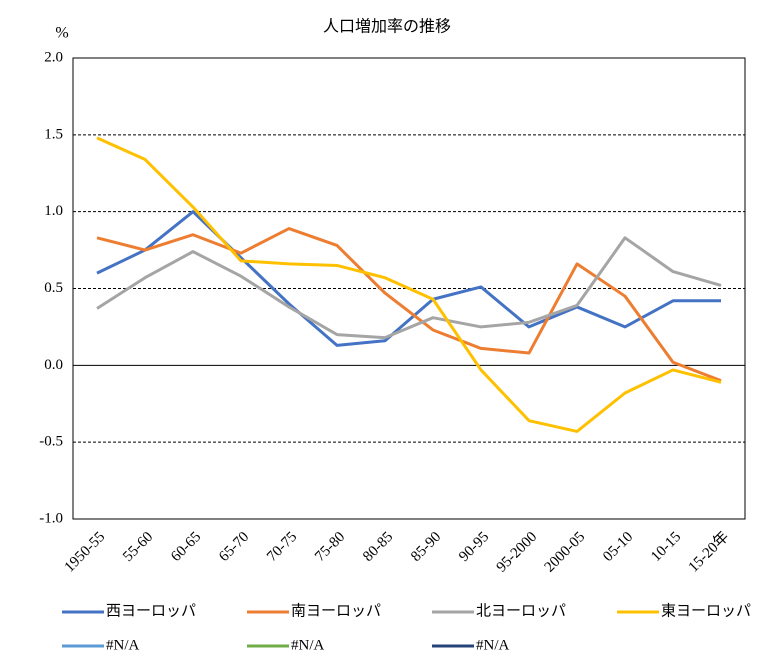  What do you see at coordinates (330, 547) in the screenshot?
I see `x-tick-label: 75-80` at bounding box center [330, 547].